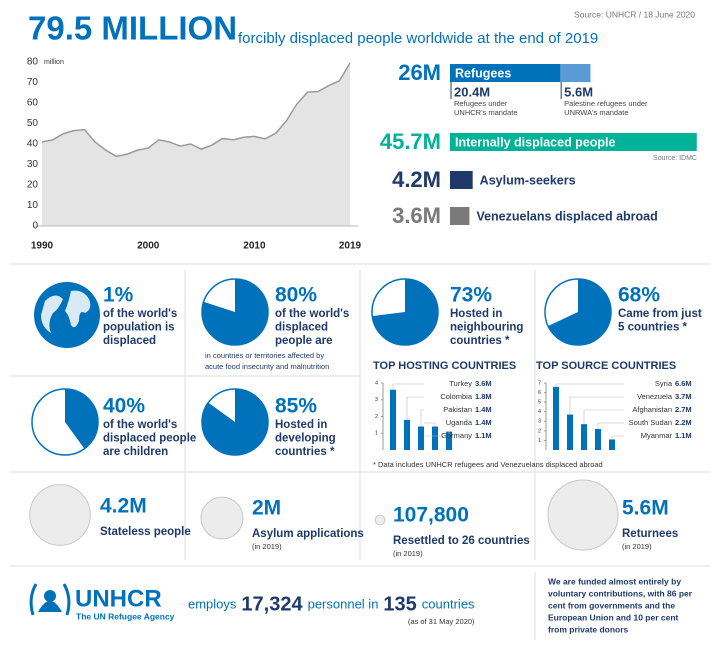 This screenshot has height=645, width=720. Describe the element at coordinates (528, 180) in the screenshot. I see `bar-category: Asylum-seekers` at that location.